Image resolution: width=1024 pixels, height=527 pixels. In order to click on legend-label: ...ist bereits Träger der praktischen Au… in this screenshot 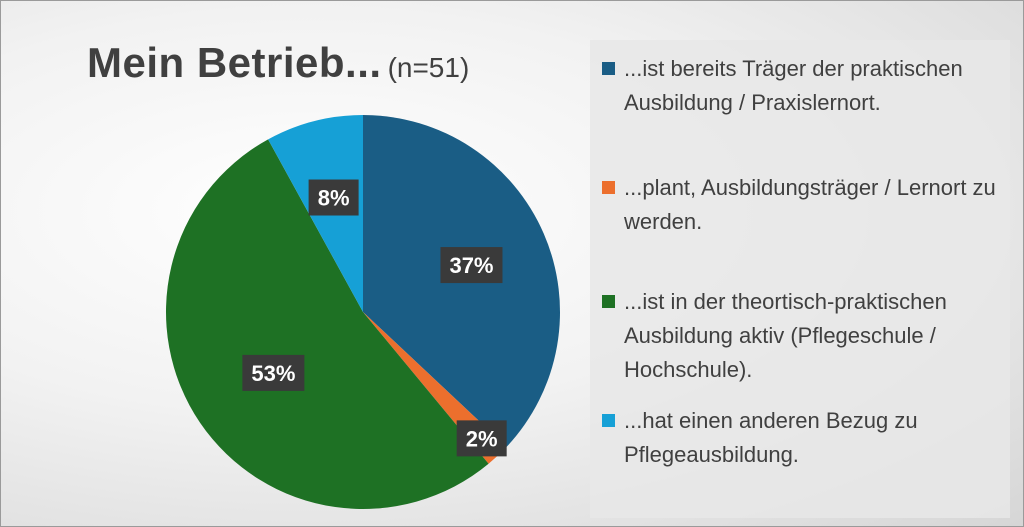, I will do `click(793, 85)`.